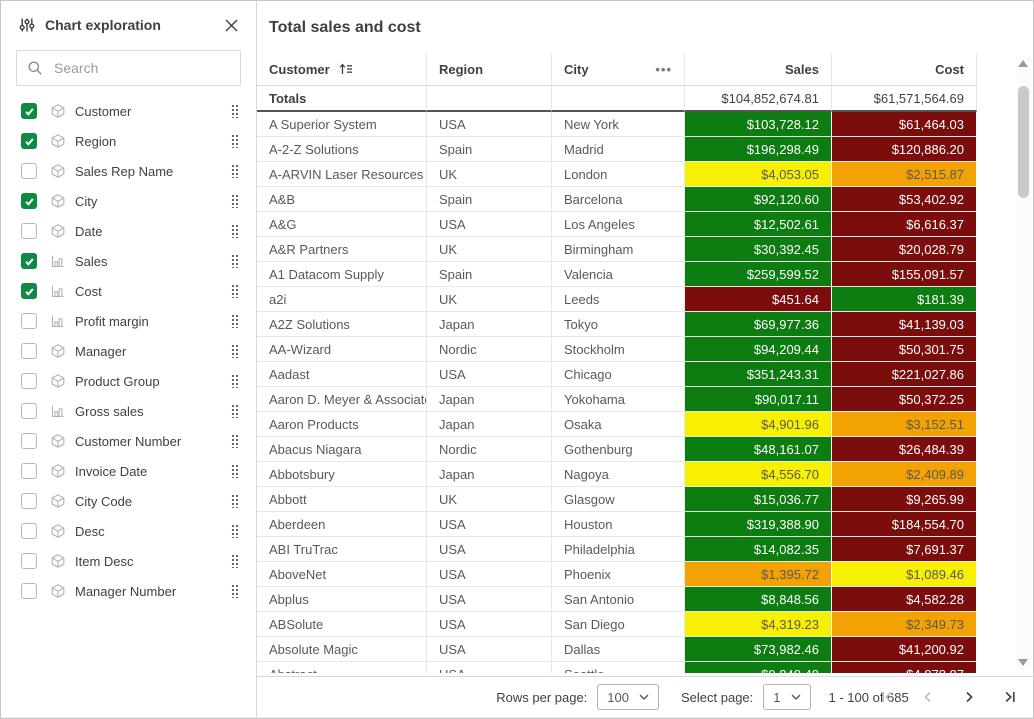  I want to click on cell-customer: A1 Datacom Supply, so click(342, 274).